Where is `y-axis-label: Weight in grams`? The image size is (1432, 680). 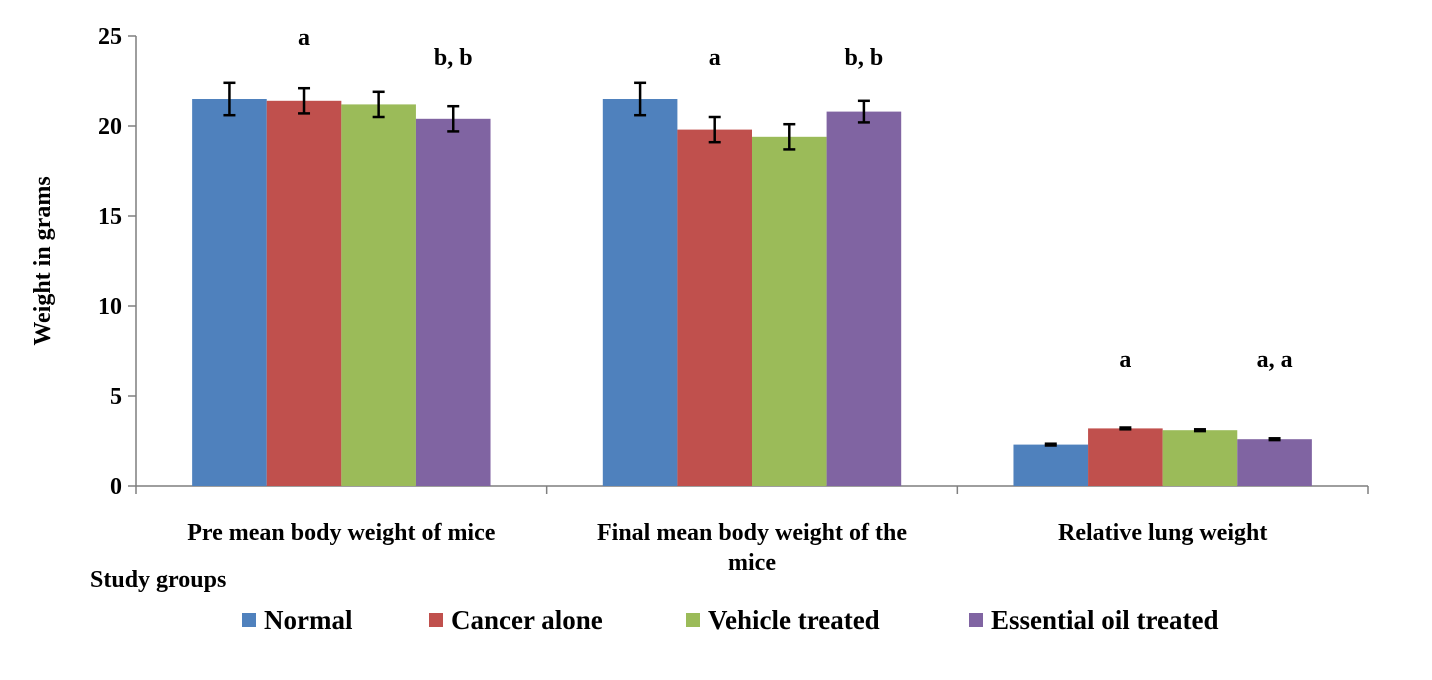 y-axis-label: Weight in grams is located at coordinates (43, 260).